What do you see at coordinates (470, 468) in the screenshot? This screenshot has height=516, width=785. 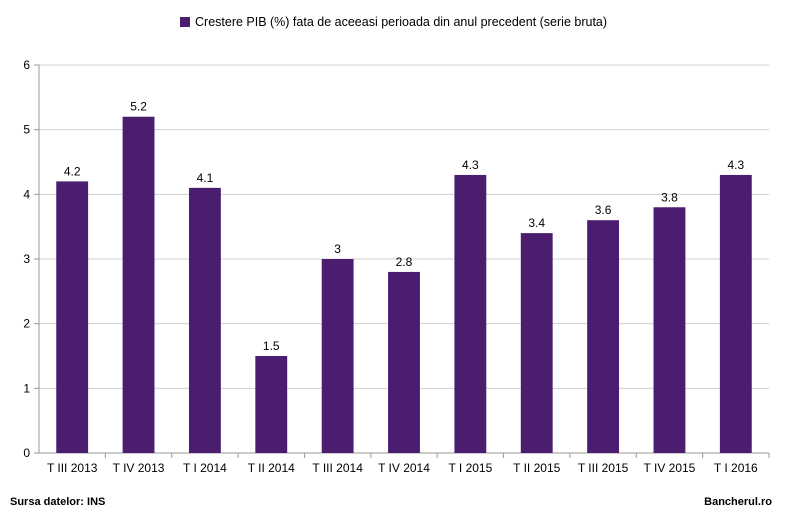 I see `x-tick-label: T I 2015` at bounding box center [470, 468].